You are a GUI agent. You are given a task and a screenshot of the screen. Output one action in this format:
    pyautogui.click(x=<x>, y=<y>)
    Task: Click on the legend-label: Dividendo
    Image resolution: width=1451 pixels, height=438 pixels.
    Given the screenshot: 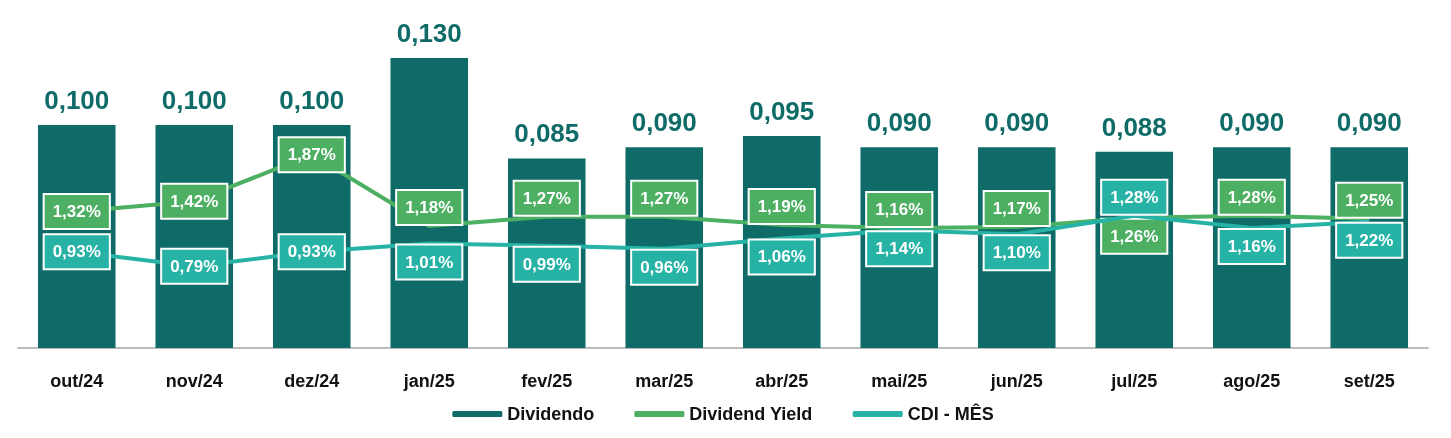 What is the action you would take?
    pyautogui.click(x=551, y=414)
    